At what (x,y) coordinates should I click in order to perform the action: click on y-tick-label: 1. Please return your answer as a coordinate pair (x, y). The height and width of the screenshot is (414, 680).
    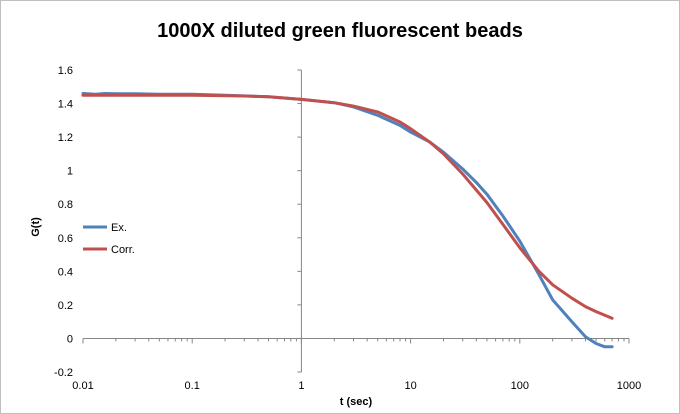
    Looking at the image, I should click on (70, 172).